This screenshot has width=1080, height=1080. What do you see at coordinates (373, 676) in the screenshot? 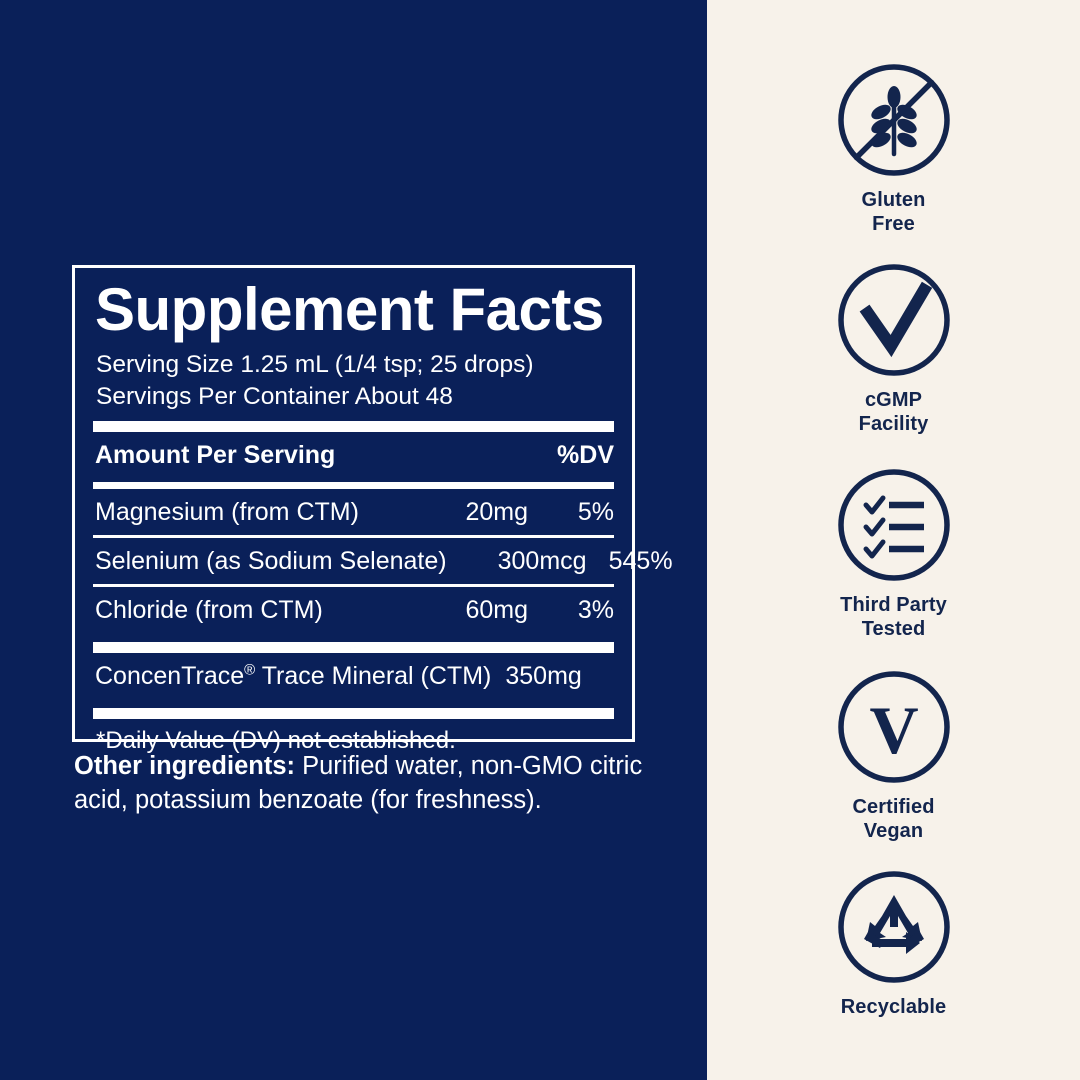
I see `proprietary-name-suffix: Trace Mineral (CTM)` at bounding box center [373, 676].